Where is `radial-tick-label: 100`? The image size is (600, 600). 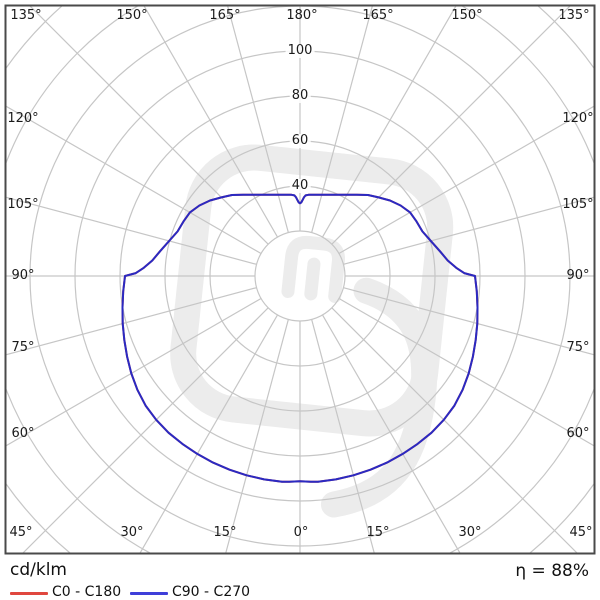
radial-tick-label: 100 is located at coordinates (300, 50).